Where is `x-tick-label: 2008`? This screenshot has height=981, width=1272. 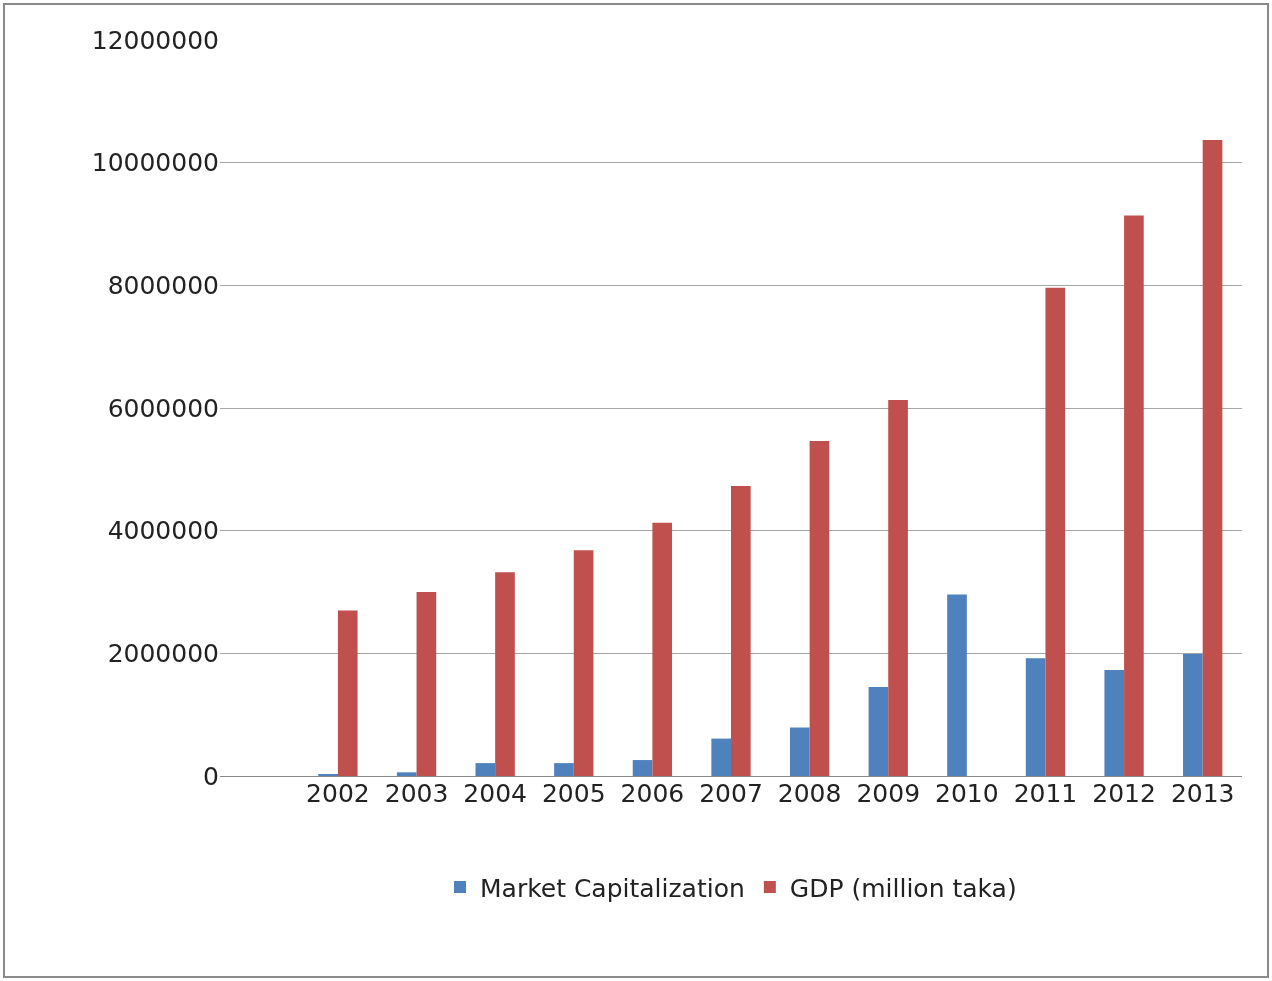 x-tick-label: 2008 is located at coordinates (809, 793).